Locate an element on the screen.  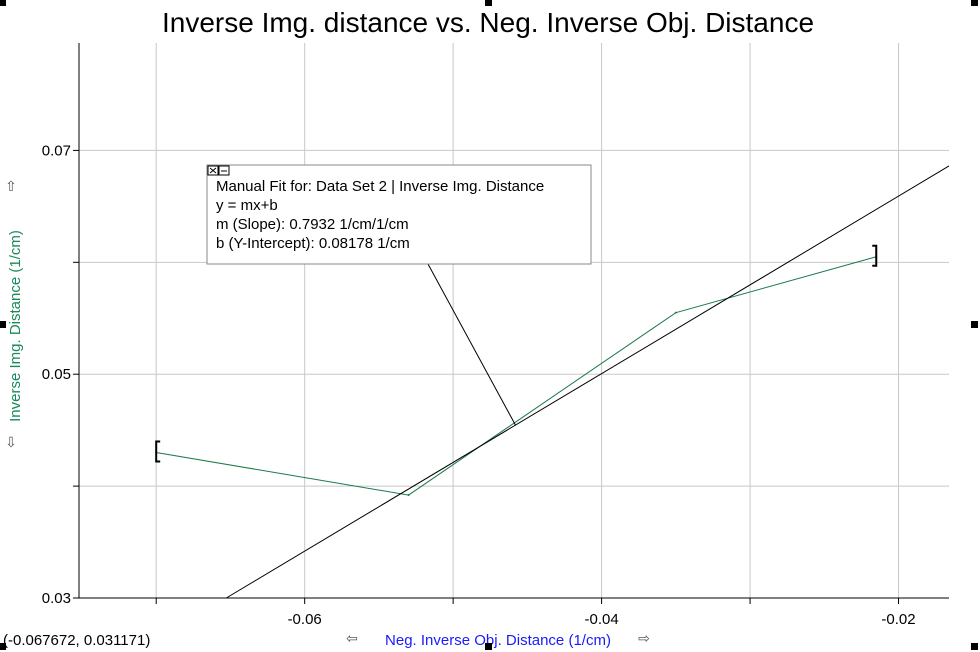
close-icon-glyph is located at coordinates (213, 170).